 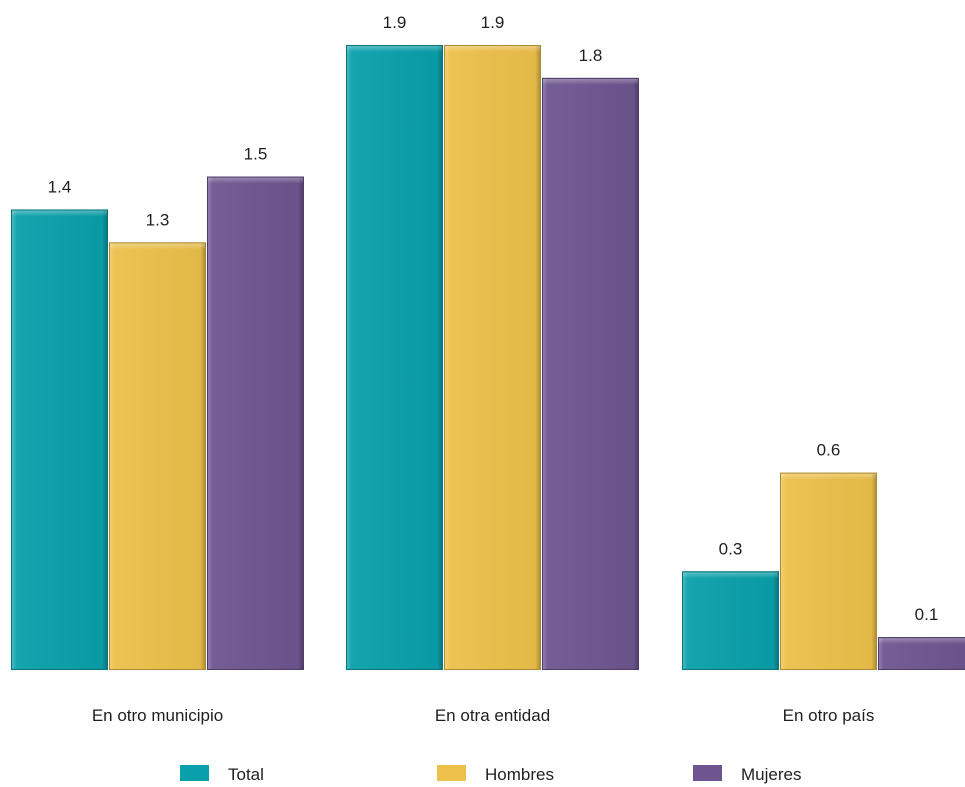 What do you see at coordinates (158, 219) in the screenshot?
I see `value-label-hombres-en-otro-municipio: 1.3` at bounding box center [158, 219].